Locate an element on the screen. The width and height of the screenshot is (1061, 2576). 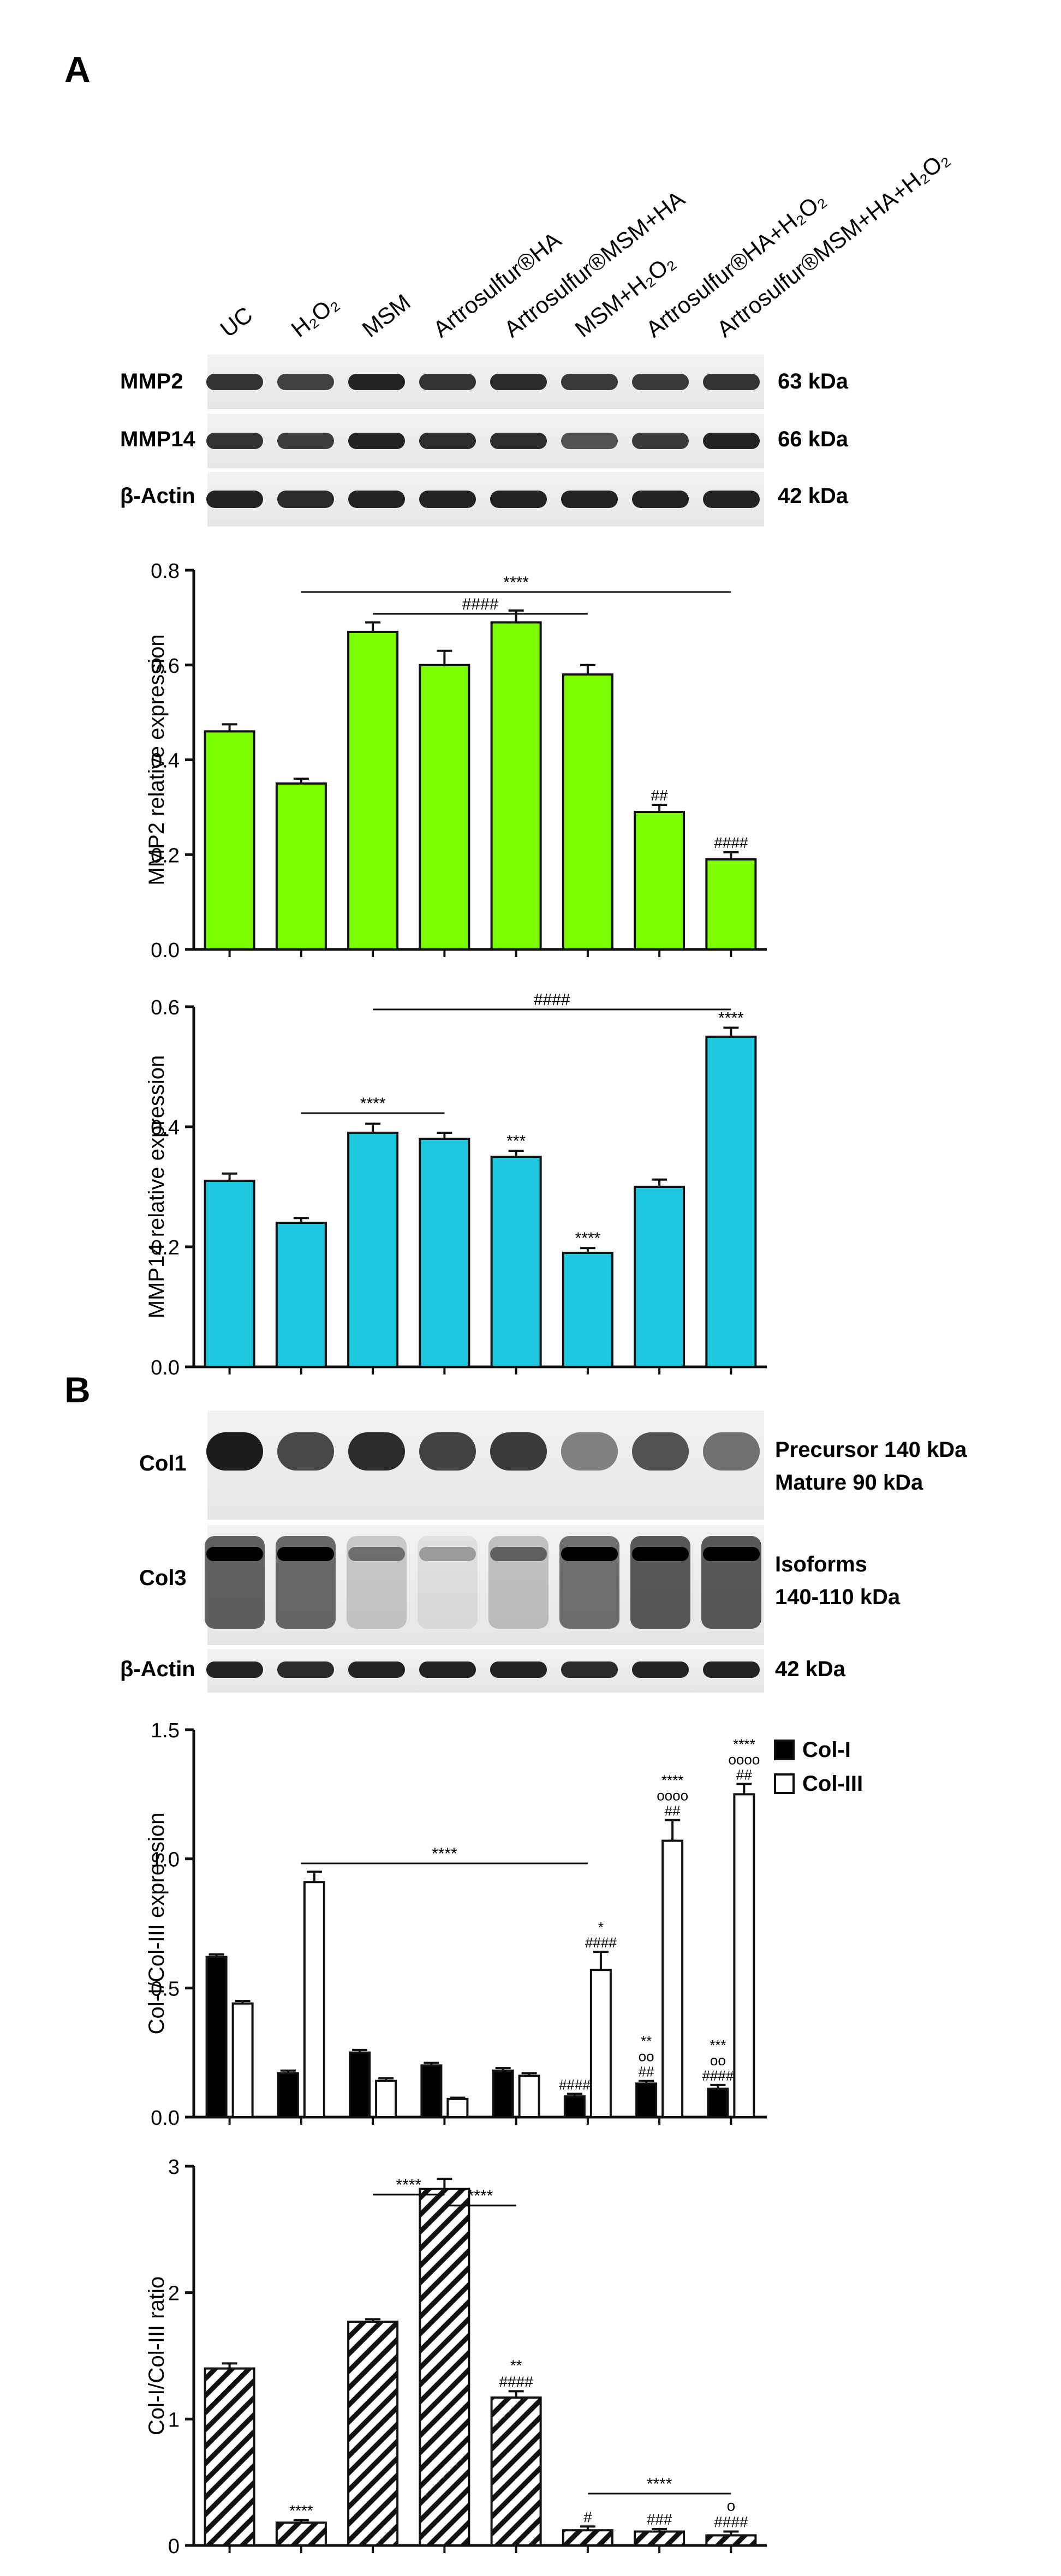
blot-size: Precursor 140 kDa is located at coordinates (871, 1450).